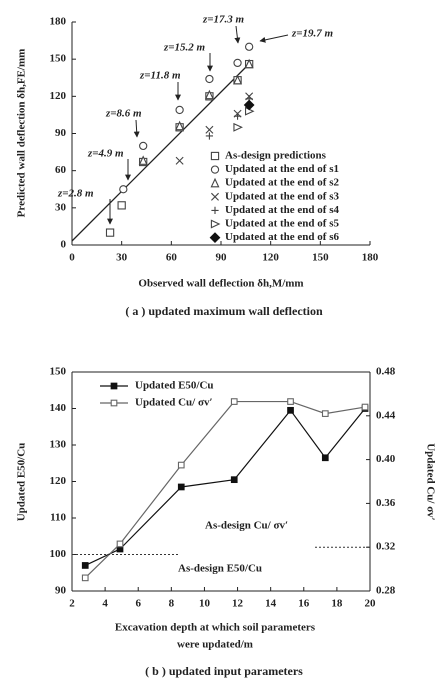 This screenshot has height=693, width=447. Describe the element at coordinates (386, 591) in the screenshot. I see `y2-tick-label: 0.28` at that location.